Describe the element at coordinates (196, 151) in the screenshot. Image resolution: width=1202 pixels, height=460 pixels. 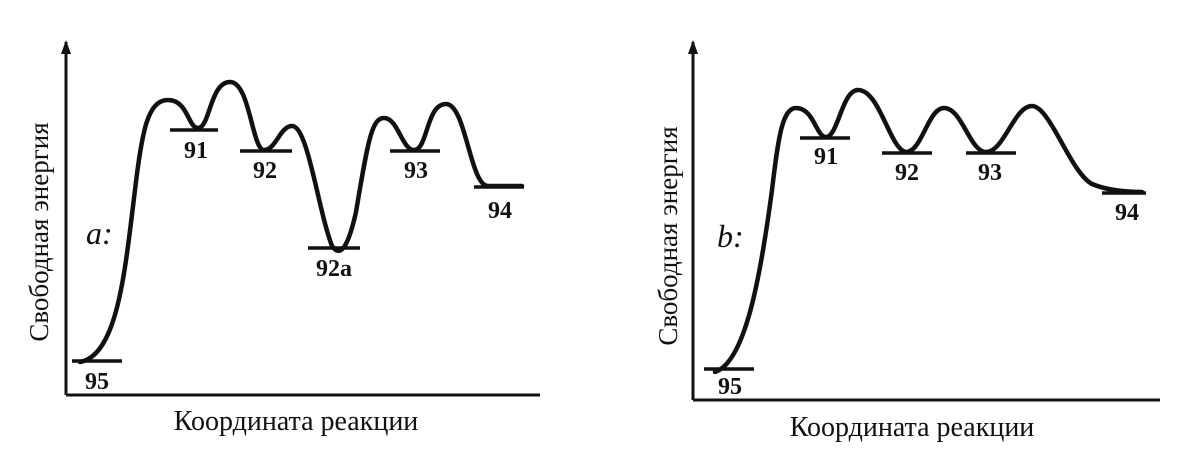
I see `level-label-91-a: 91` at that location.